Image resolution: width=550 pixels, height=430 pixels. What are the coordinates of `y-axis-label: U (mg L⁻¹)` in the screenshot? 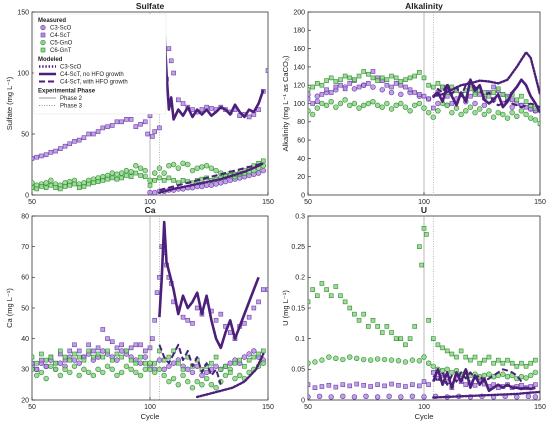 It's located at (285, 308).